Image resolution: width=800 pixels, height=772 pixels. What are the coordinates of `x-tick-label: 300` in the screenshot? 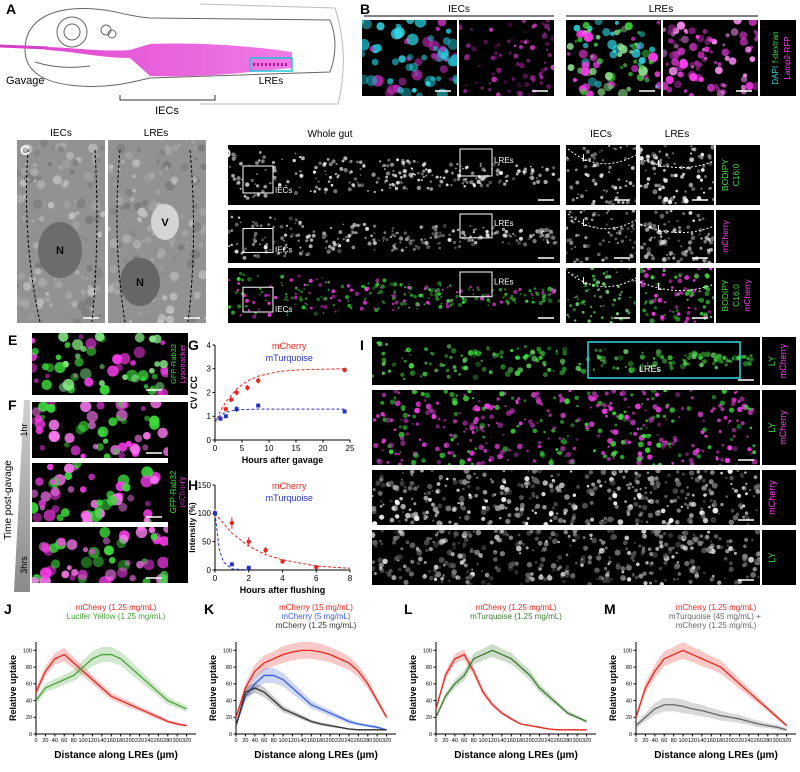 It's located at (377, 741).